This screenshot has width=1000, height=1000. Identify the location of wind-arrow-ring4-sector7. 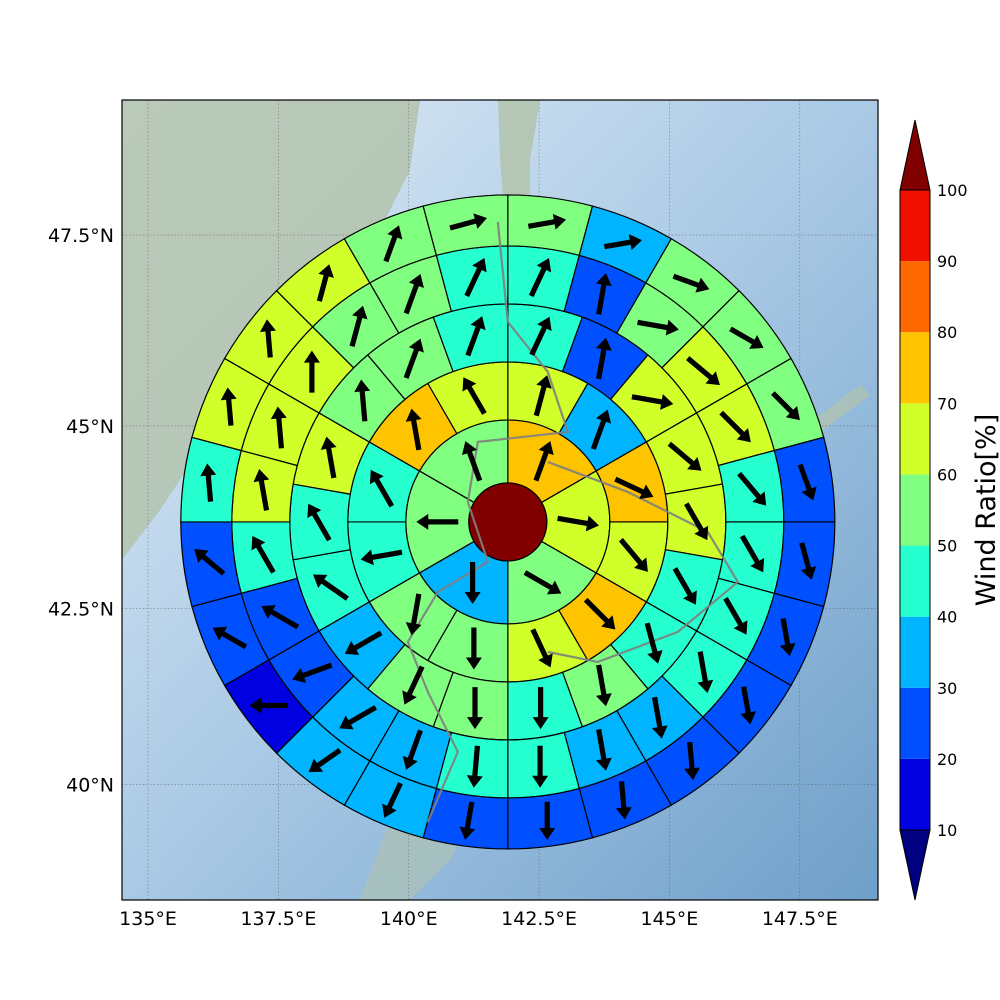
(735, 616).